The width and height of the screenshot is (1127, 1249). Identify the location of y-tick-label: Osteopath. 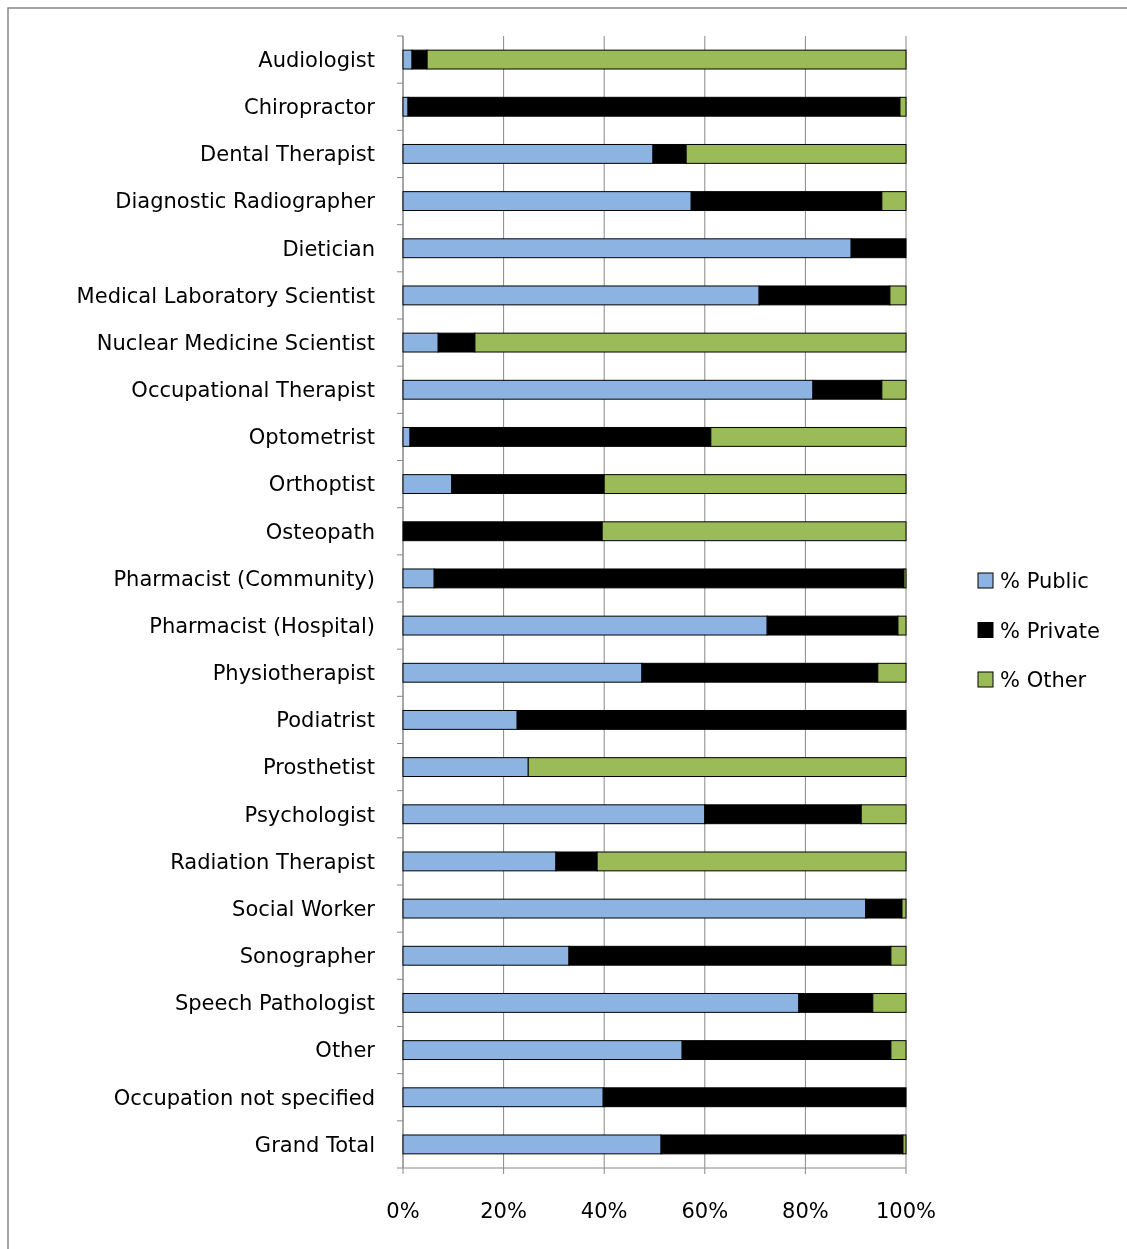
(320, 531).